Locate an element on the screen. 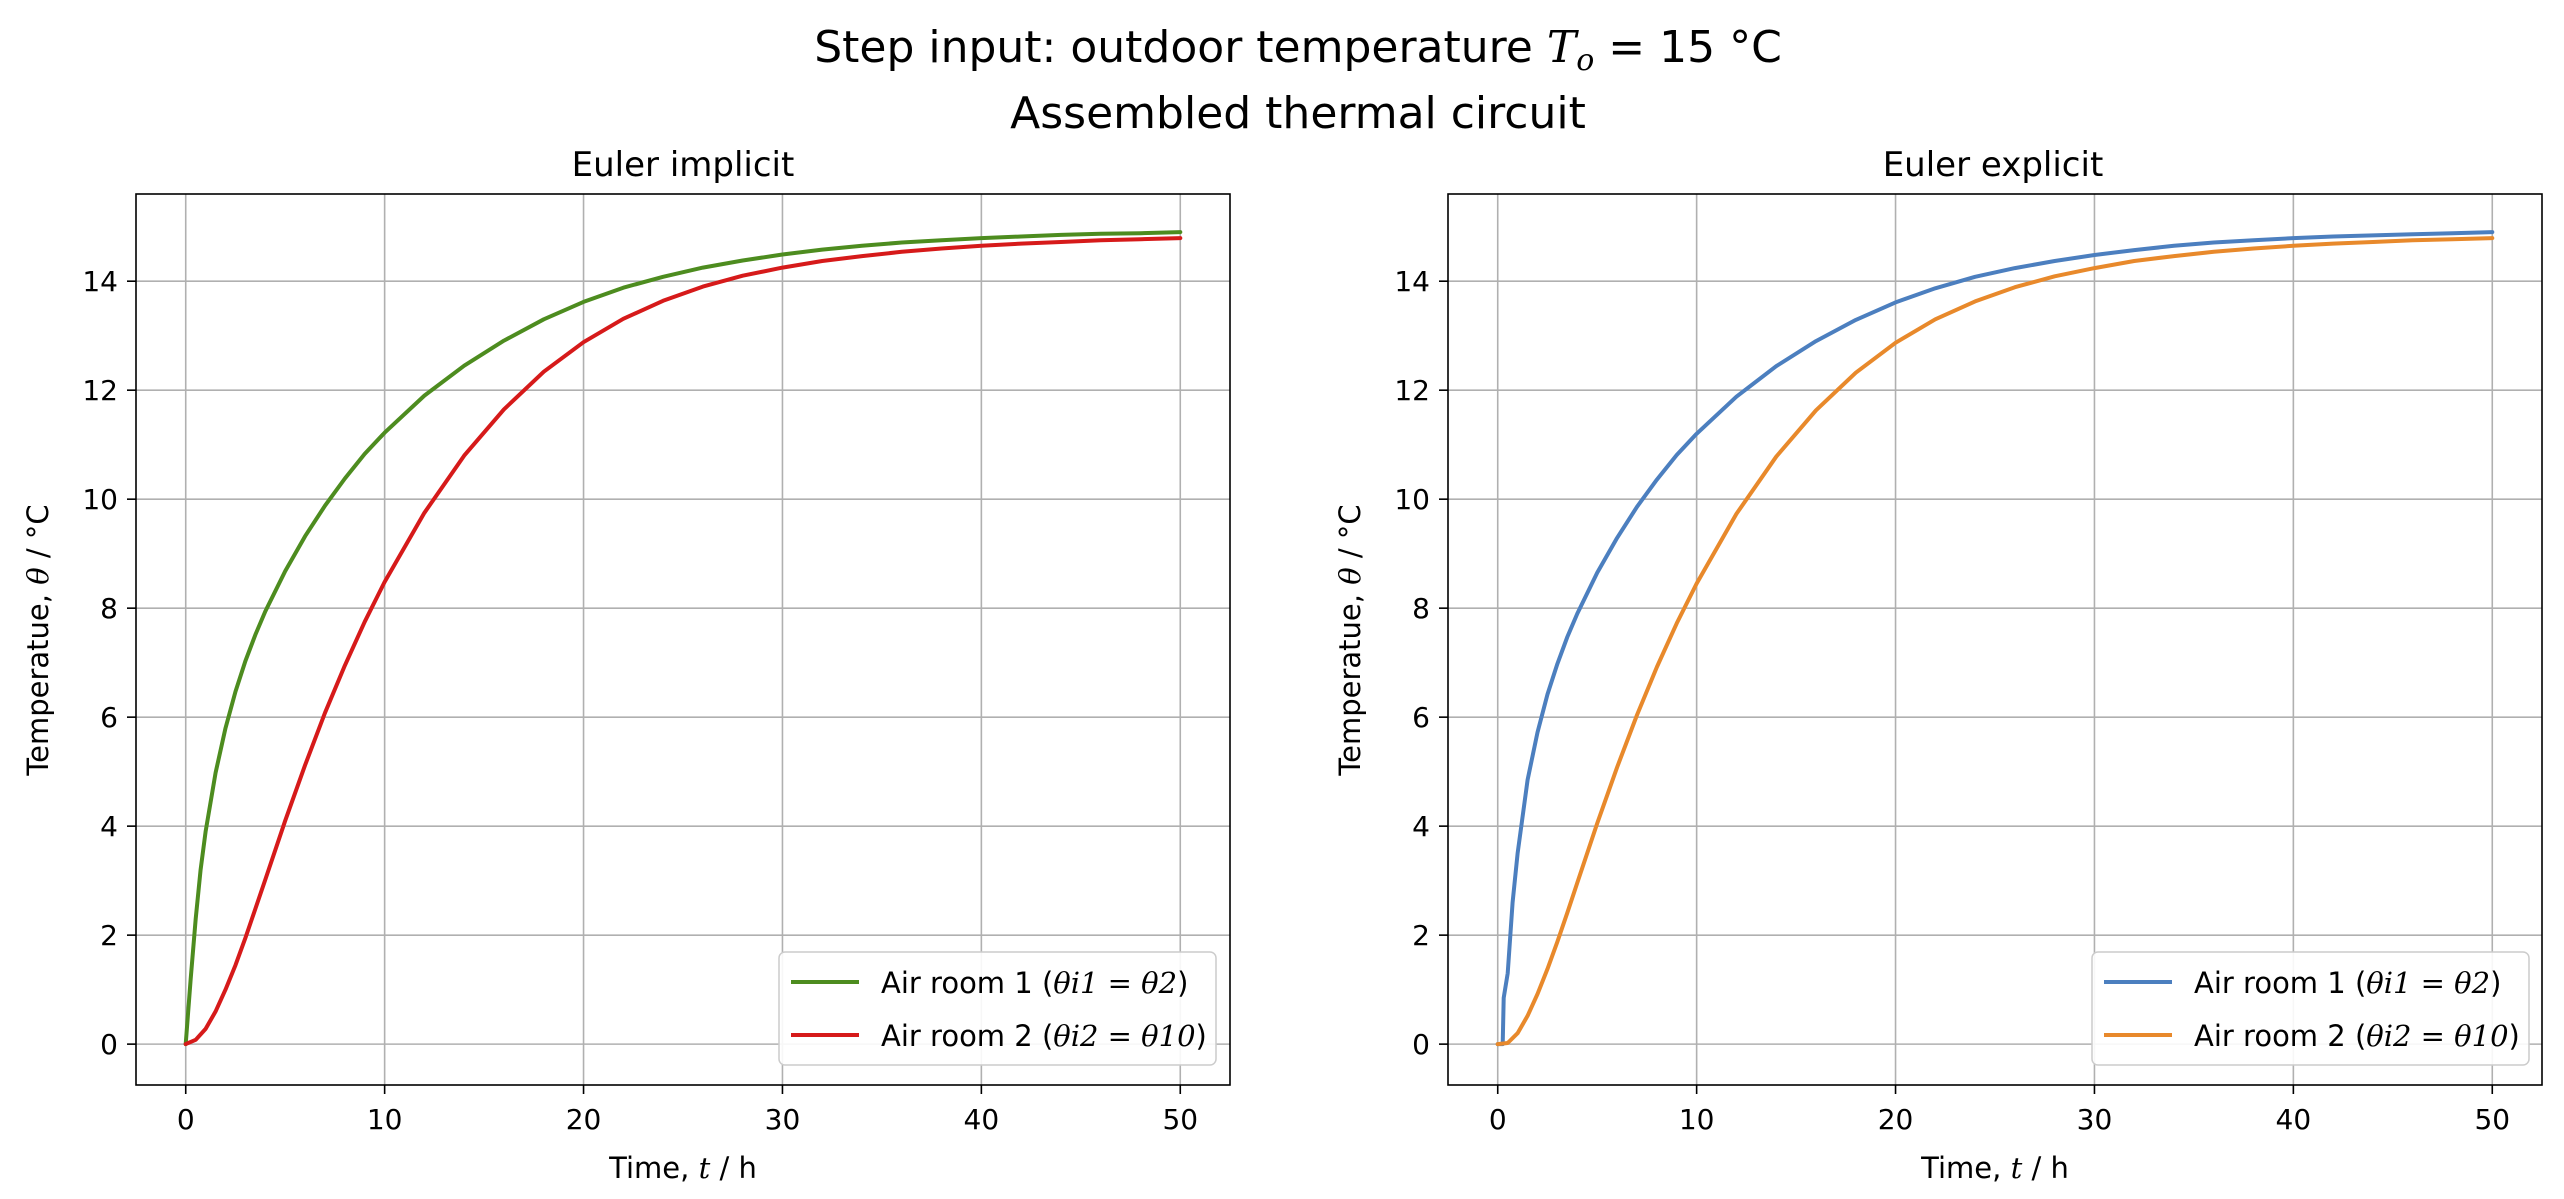  panel-title: Euler implicit is located at coordinates (683, 165).